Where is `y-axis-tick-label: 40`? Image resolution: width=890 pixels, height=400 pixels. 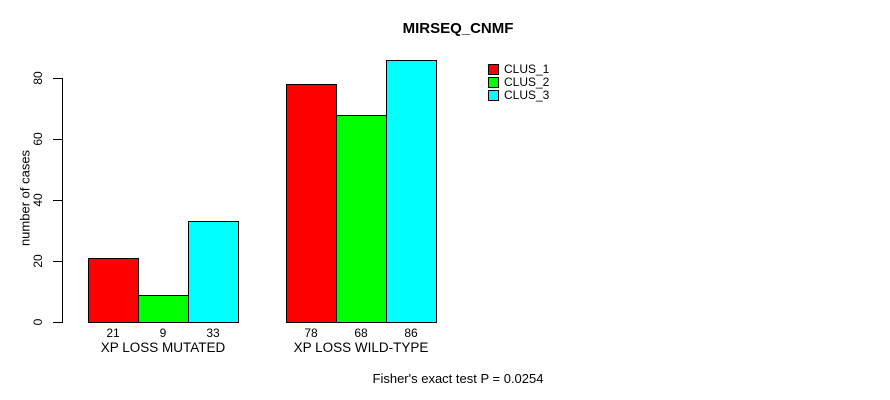 y-axis-tick-label: 40 is located at coordinates (38, 200).